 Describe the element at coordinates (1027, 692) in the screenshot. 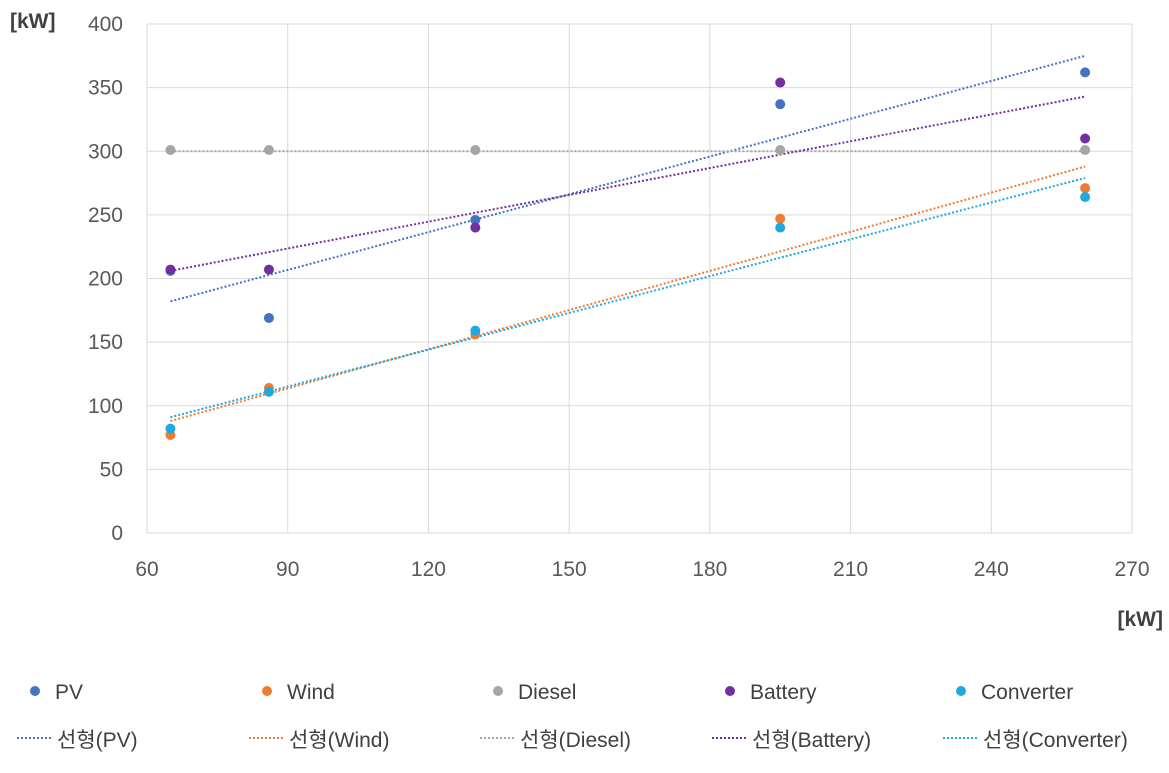

I see `legend-label-converter: Converter` at that location.